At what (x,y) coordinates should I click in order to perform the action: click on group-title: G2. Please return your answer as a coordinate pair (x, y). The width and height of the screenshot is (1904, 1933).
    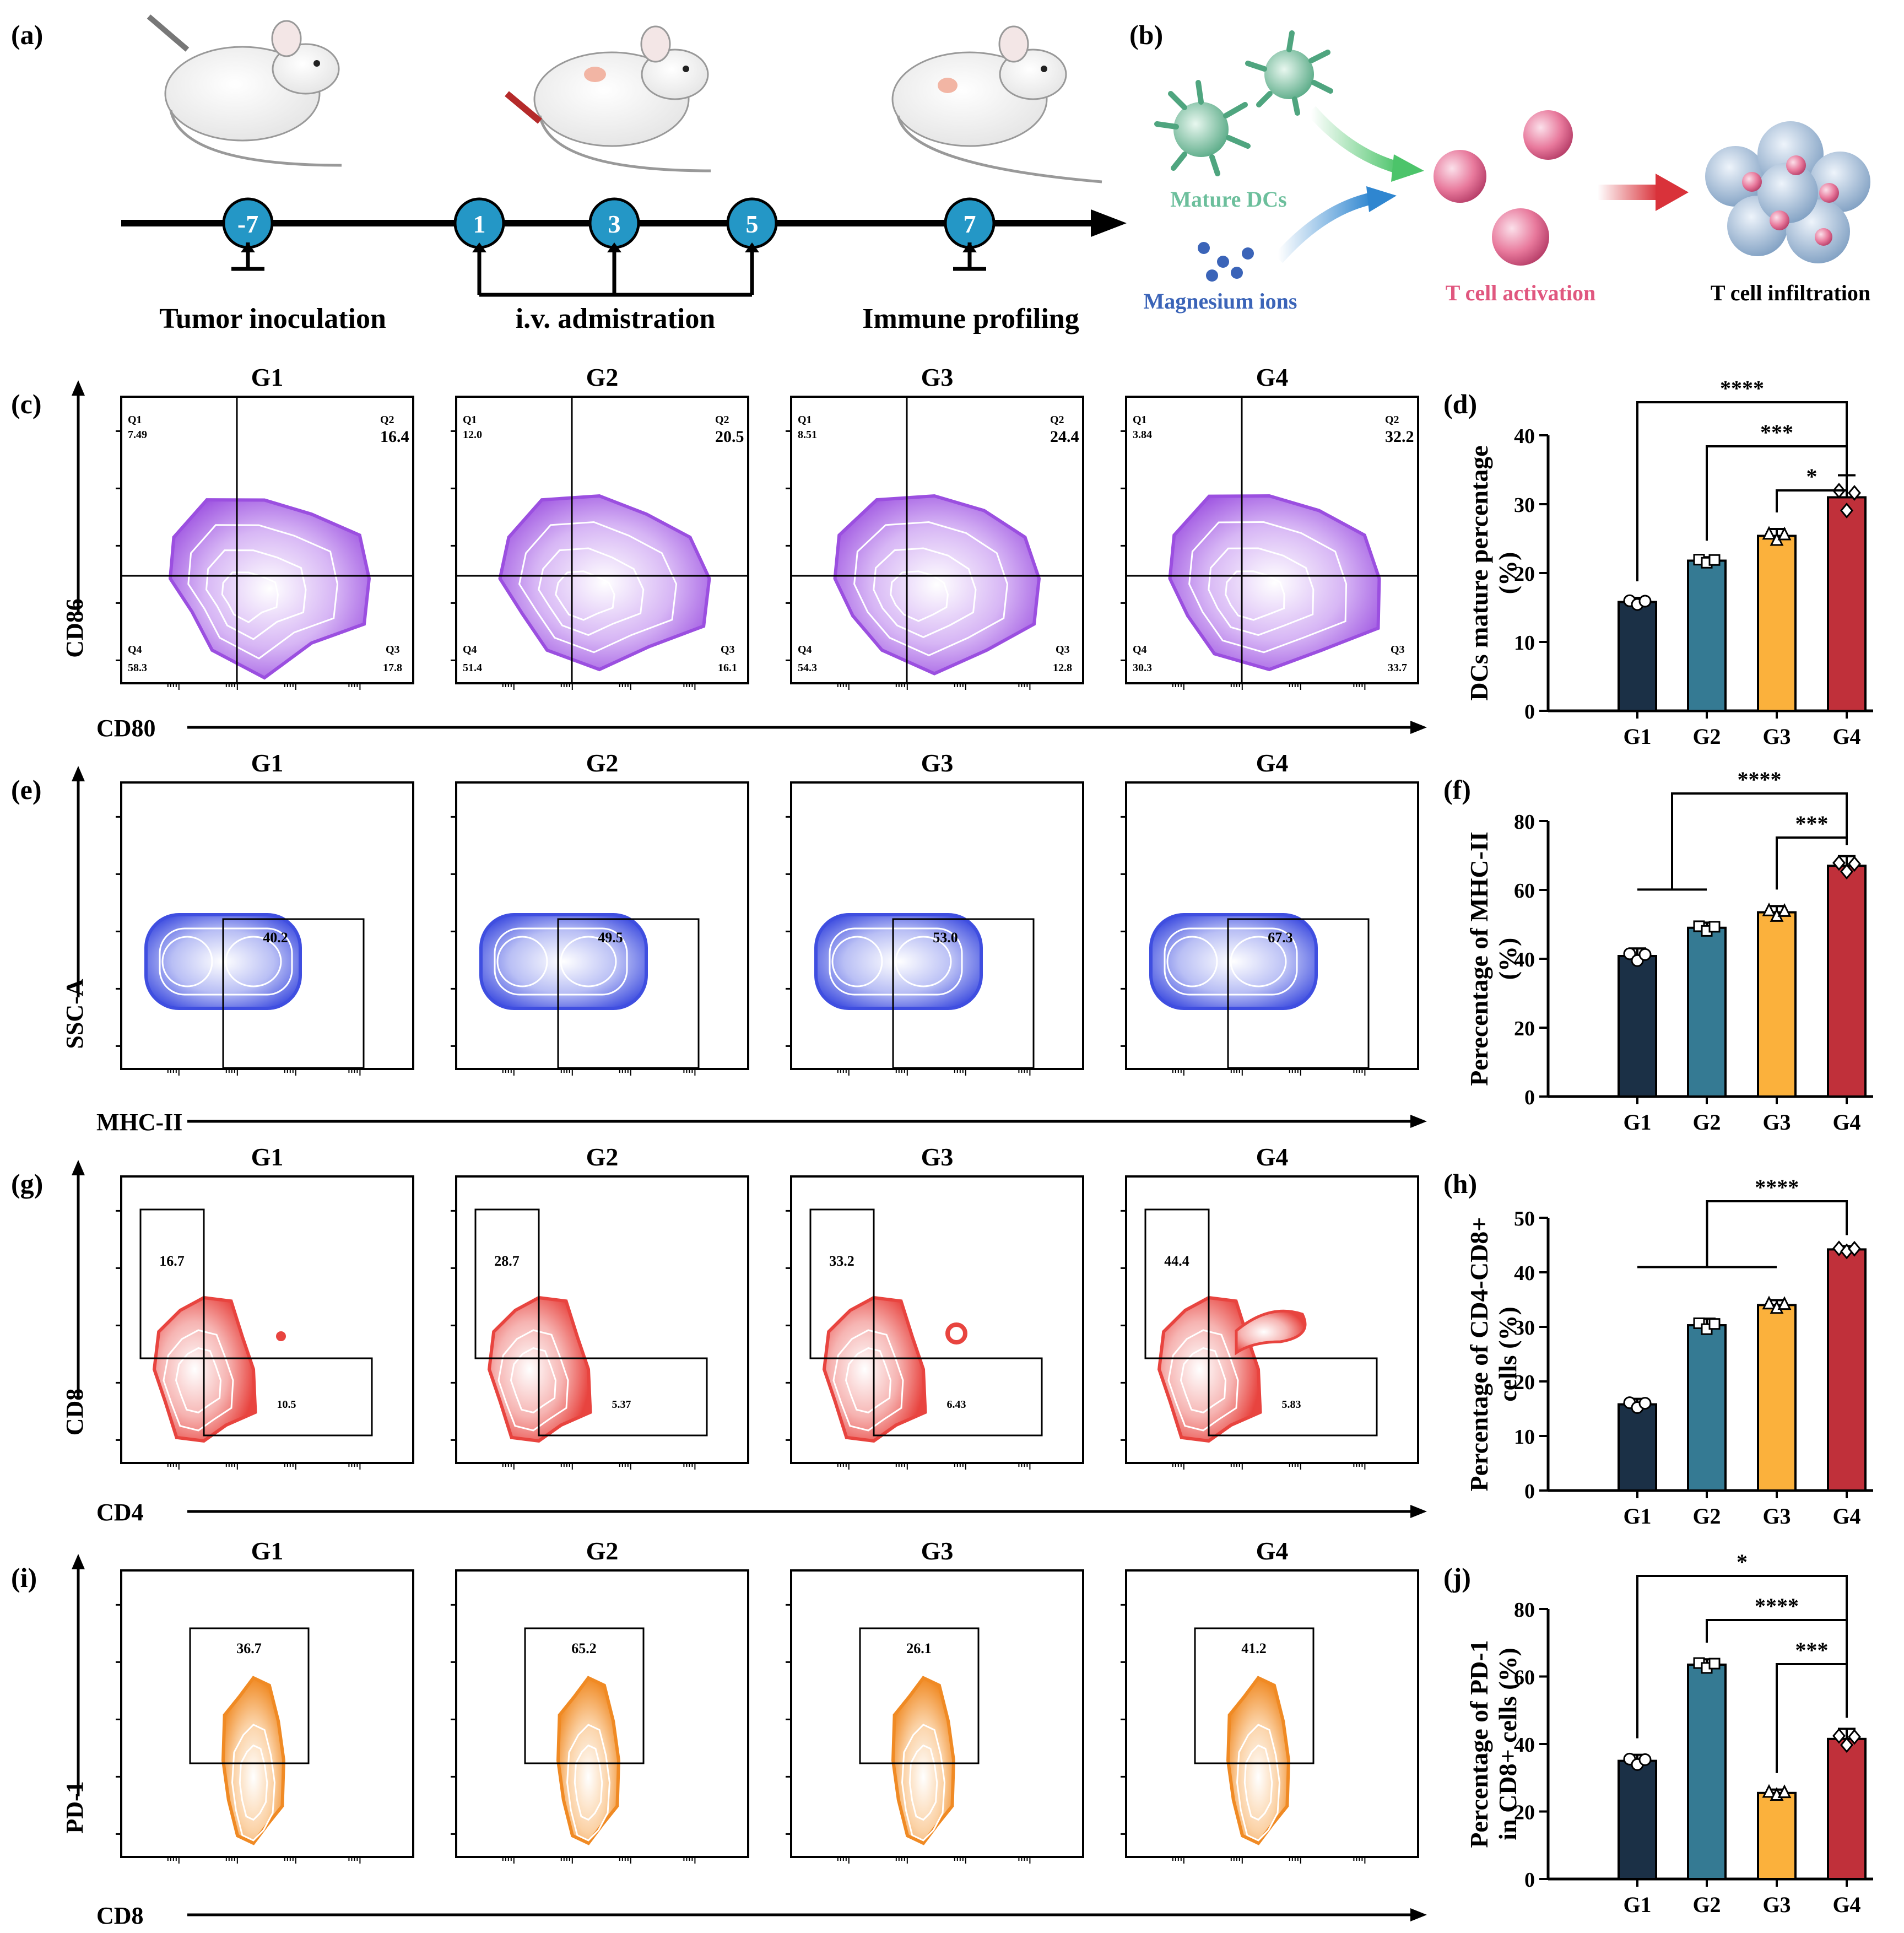
    Looking at the image, I should click on (602, 1551).